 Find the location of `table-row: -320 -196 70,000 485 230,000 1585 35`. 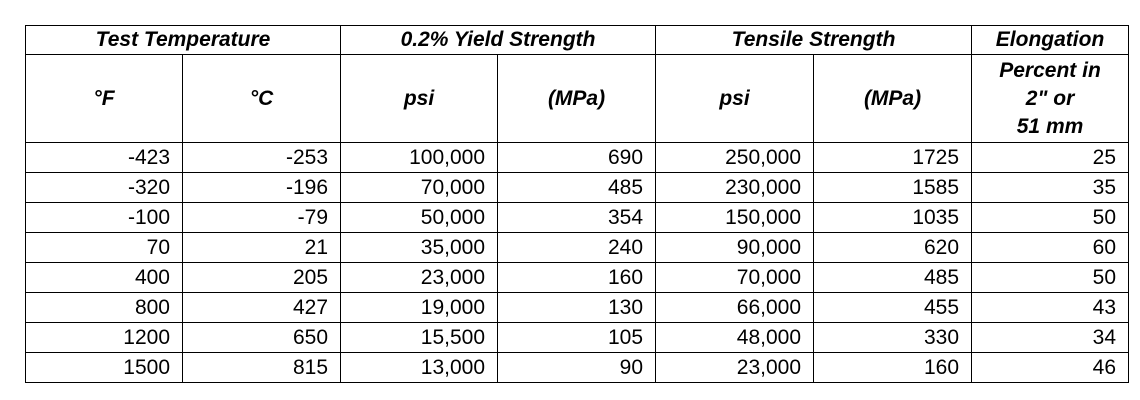

table-row: -320 -196 70,000 485 230,000 1585 35 is located at coordinates (577, 187).